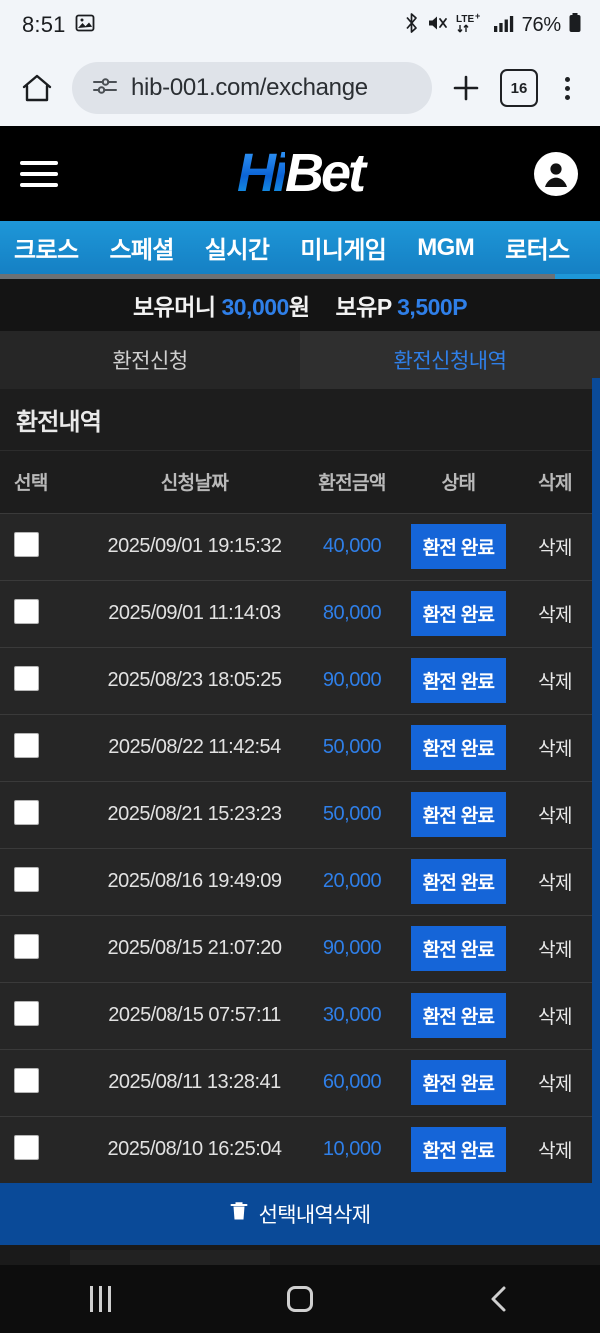 This screenshot has width=600, height=1333. Describe the element at coordinates (446, 247) in the screenshot. I see `nav-item-mgm: MGM` at that location.